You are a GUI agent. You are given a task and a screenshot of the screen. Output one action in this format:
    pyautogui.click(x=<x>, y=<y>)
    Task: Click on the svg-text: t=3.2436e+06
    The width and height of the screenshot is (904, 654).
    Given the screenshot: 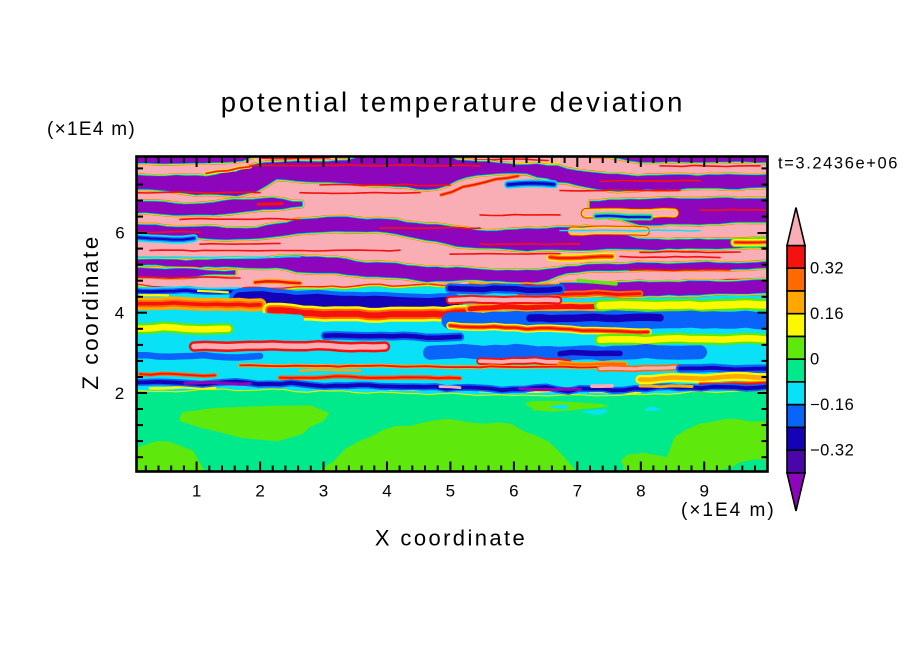 What is the action you would take?
    pyautogui.click(x=838, y=164)
    